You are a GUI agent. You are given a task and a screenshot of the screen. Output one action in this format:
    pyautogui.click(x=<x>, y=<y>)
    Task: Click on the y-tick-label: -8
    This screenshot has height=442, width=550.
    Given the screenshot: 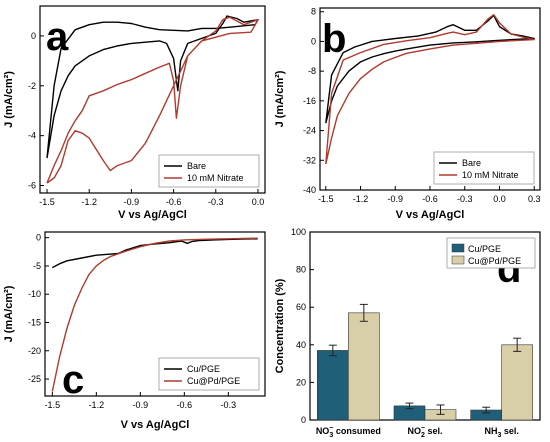 What is the action you would take?
    pyautogui.click(x=312, y=71)
    